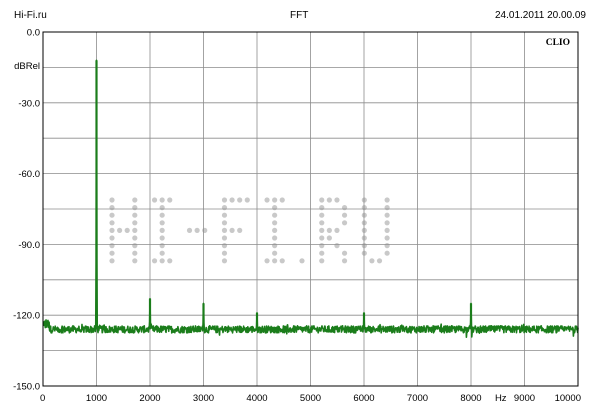  I want to click on x-tick-label: 4000, so click(256, 398).